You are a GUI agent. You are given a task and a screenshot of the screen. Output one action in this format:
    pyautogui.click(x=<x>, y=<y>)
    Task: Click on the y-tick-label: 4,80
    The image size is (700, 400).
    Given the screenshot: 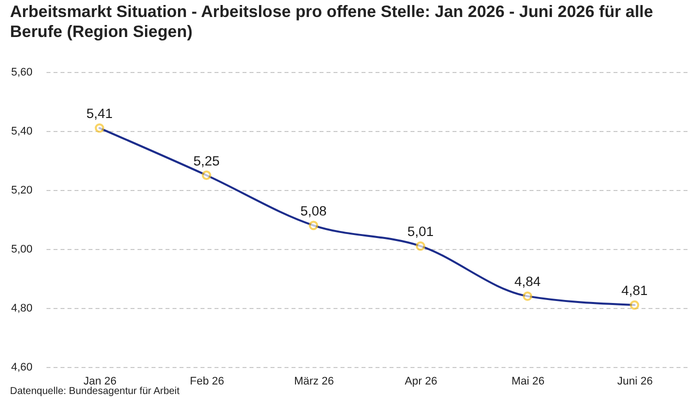 What is the action you would take?
    pyautogui.click(x=21, y=308)
    